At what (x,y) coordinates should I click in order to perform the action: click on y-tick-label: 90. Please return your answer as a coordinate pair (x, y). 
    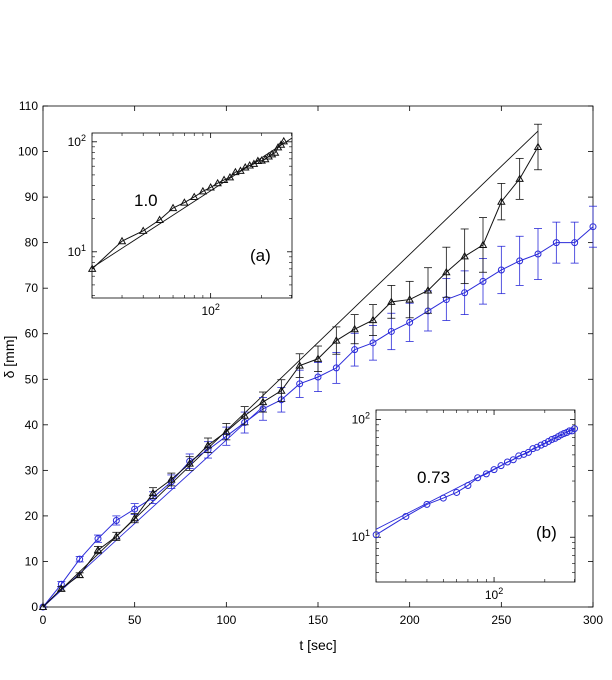
    Looking at the image, I should click on (32, 197).